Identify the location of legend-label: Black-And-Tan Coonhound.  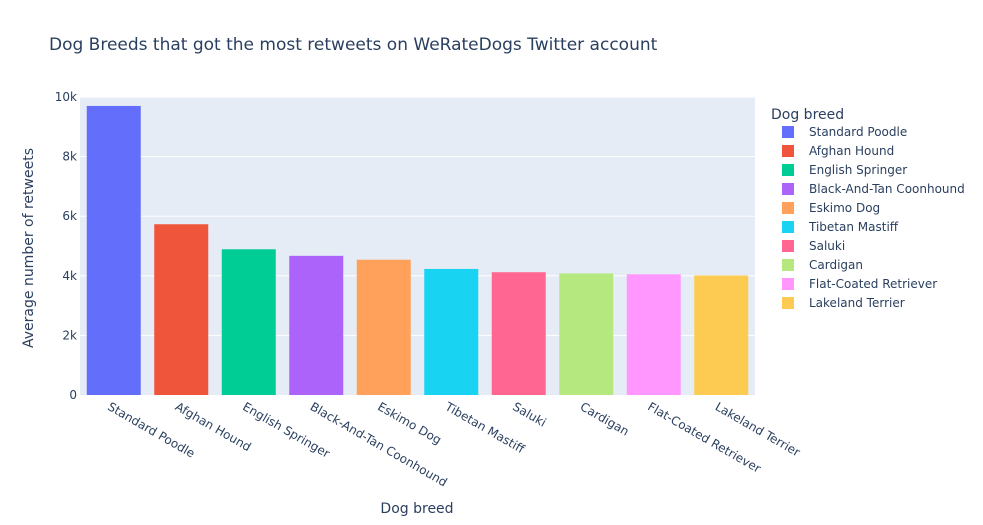
(887, 189).